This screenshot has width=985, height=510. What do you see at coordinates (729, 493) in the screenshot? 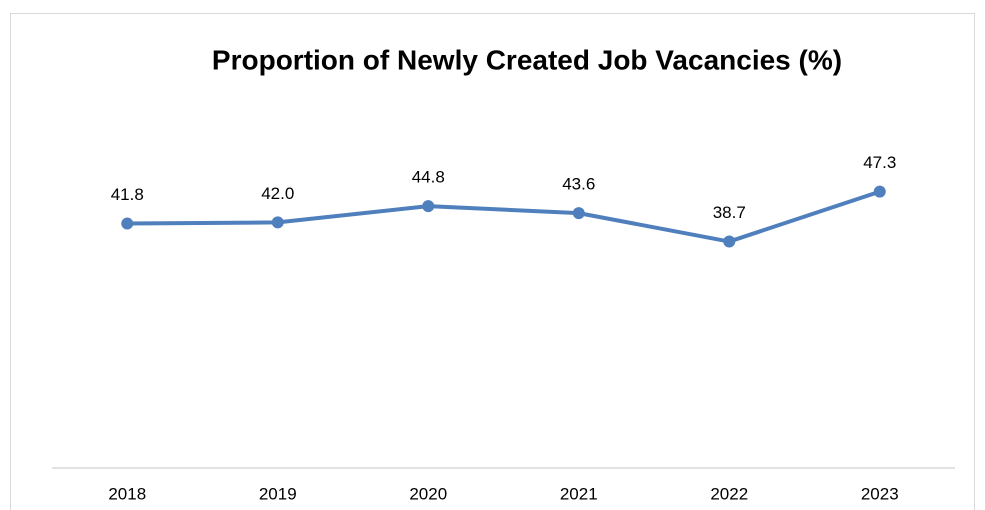
I see `x-tick-label: 2022` at bounding box center [729, 493].